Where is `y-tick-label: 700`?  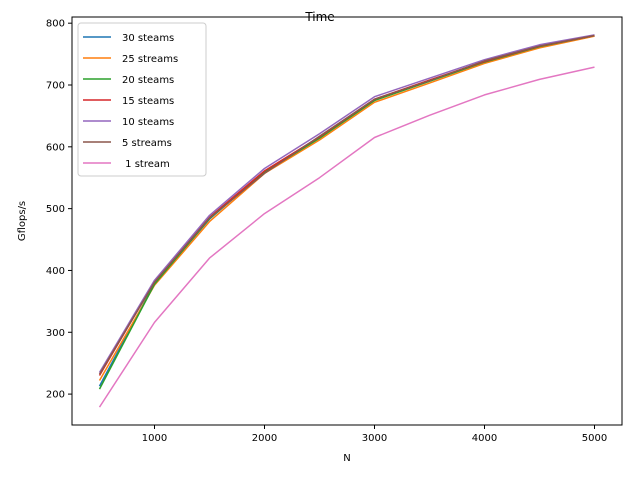 y-tick-label: 700 is located at coordinates (55, 86).